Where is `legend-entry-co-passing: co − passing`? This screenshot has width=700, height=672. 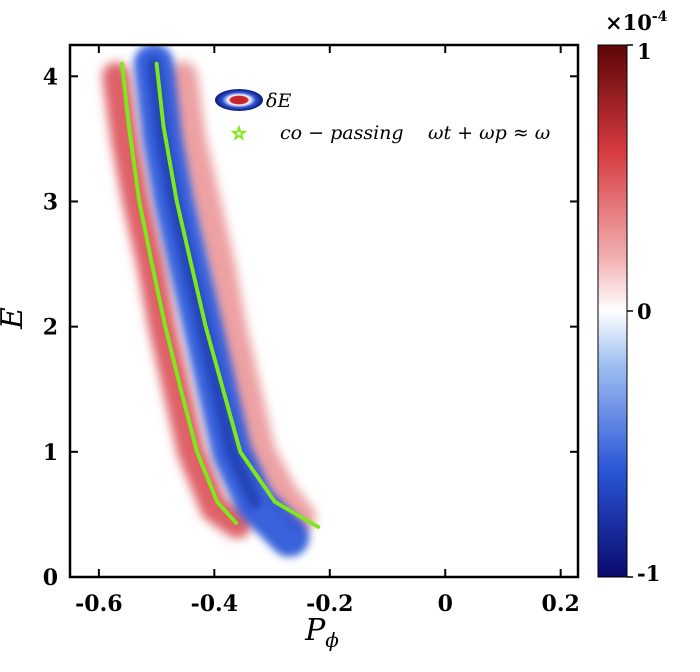 legend-entry-co-passing: co − passing is located at coordinates (342, 133).